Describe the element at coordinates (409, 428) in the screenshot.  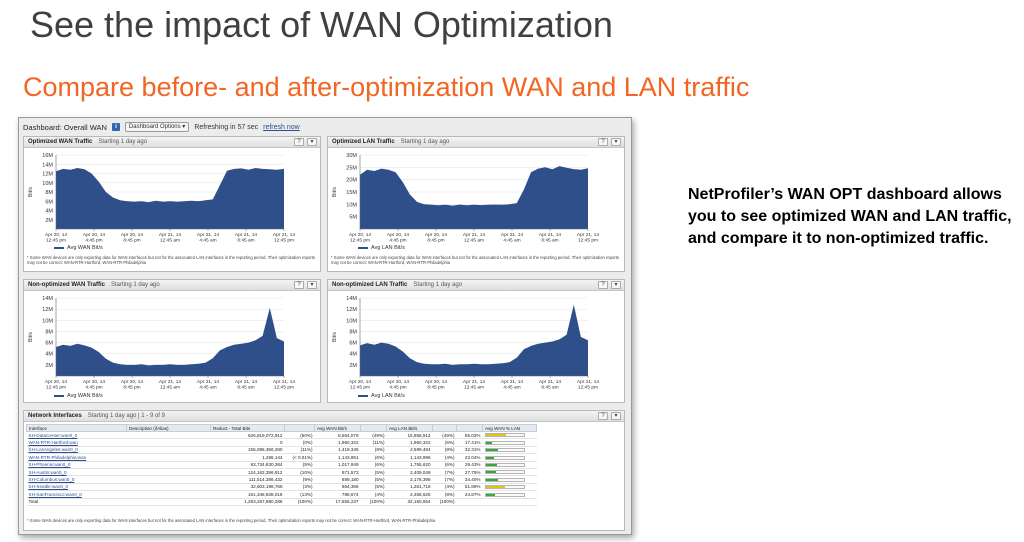
I see `column-header: Avg LAN Bit/s` at that location.